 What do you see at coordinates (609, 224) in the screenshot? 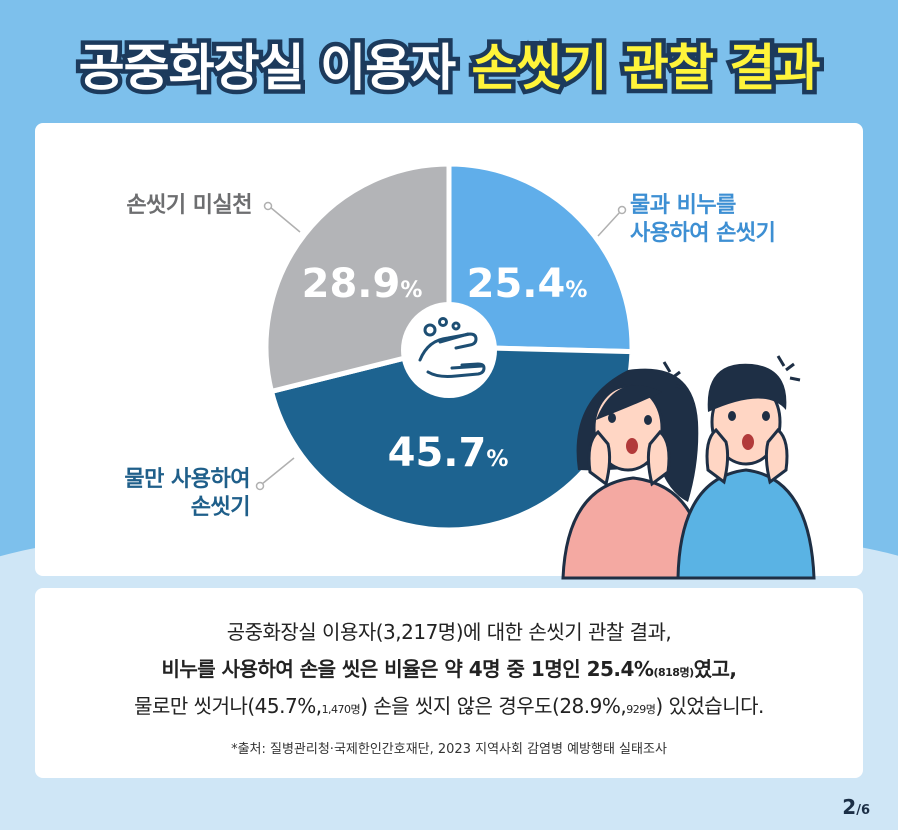
I see `leader-line-light` at bounding box center [609, 224].